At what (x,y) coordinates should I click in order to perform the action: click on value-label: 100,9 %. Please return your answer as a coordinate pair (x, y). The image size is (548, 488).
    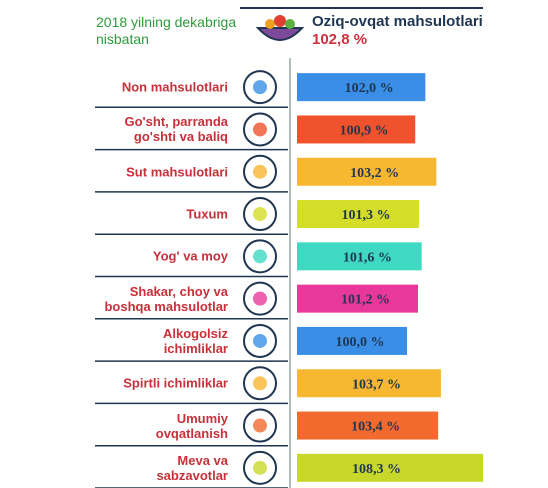
    Looking at the image, I should click on (364, 130).